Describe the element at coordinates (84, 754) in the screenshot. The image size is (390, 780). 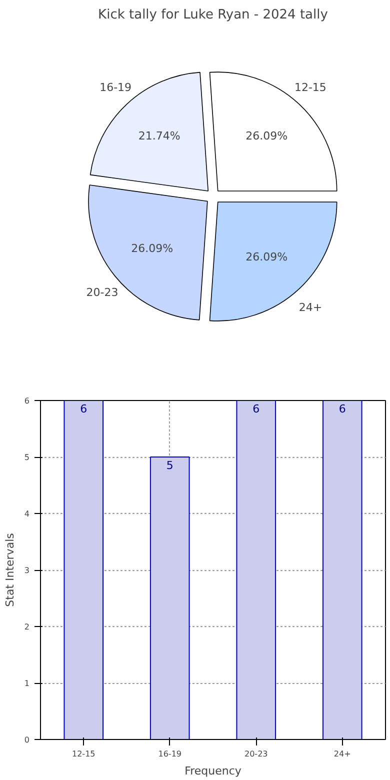
I see `x-tick-label: 12-15` at that location.